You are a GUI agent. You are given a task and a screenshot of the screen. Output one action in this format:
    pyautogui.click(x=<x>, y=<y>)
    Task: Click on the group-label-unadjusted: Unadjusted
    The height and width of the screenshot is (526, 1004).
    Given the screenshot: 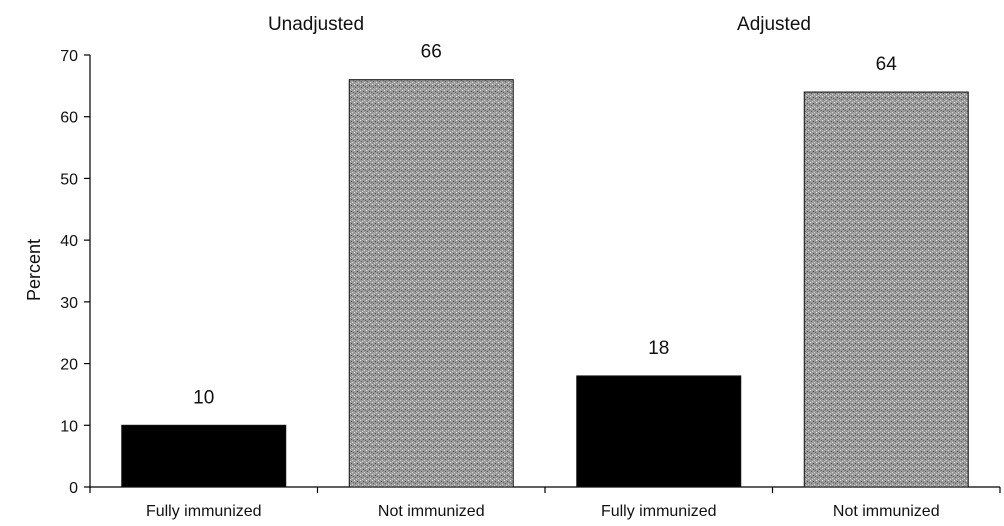 What is the action you would take?
    pyautogui.click(x=316, y=24)
    